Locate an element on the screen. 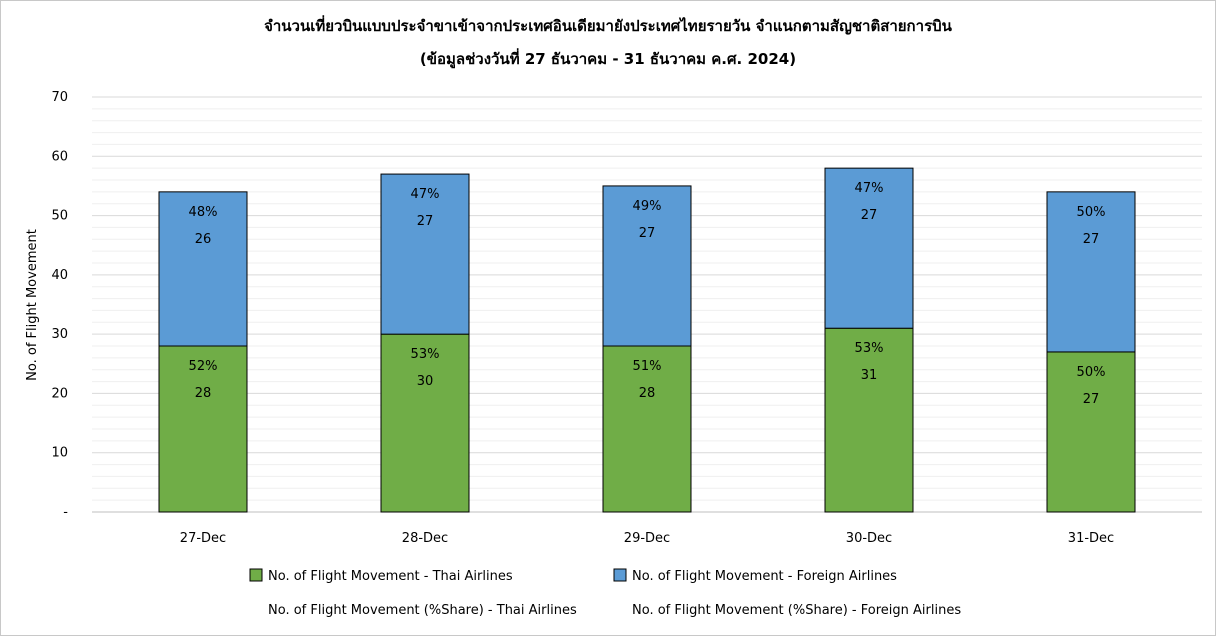 This screenshot has width=1216, height=636. y-tick-label: - is located at coordinates (65, 512).